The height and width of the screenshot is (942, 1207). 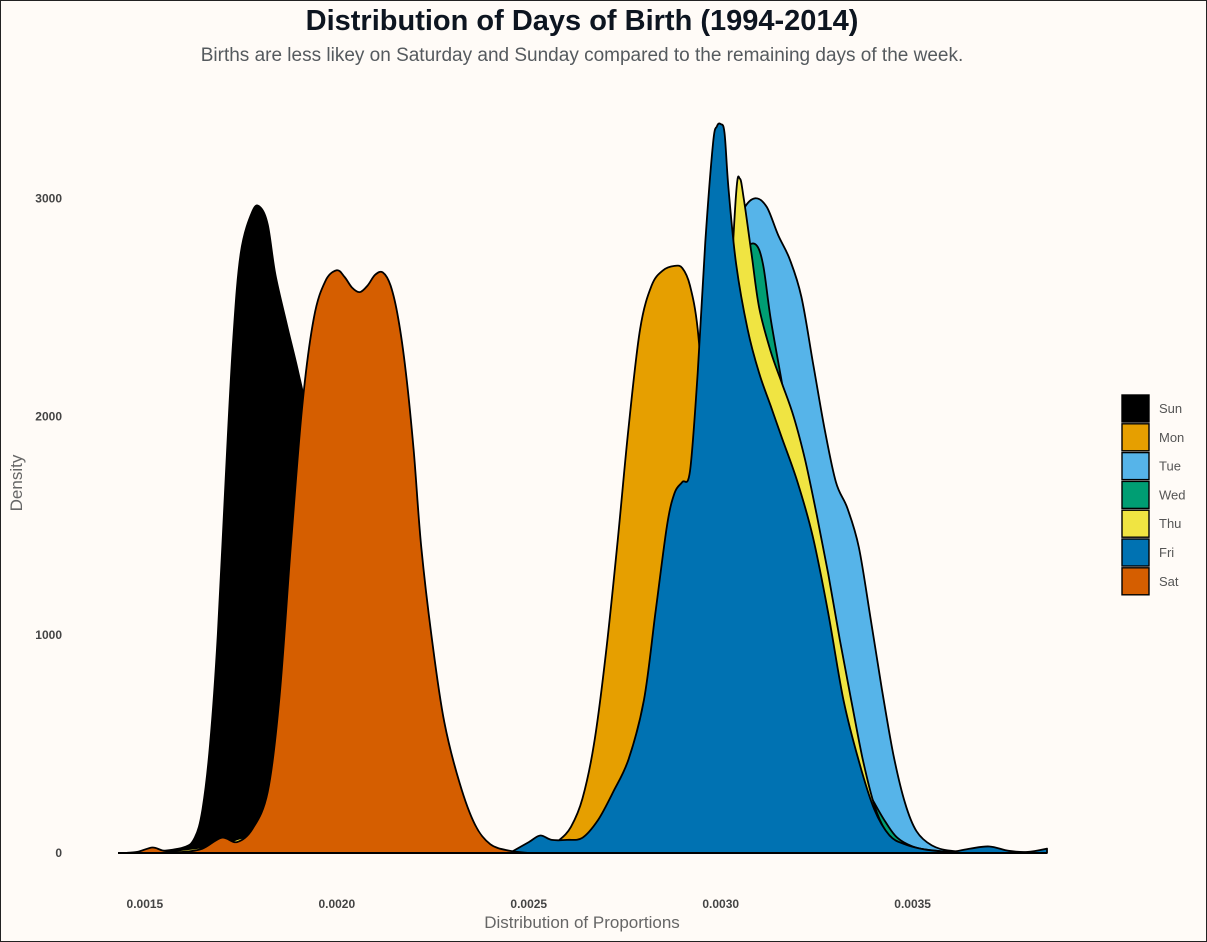 What do you see at coordinates (1135, 552) in the screenshot?
I see `legend-swatch-fri` at bounding box center [1135, 552].